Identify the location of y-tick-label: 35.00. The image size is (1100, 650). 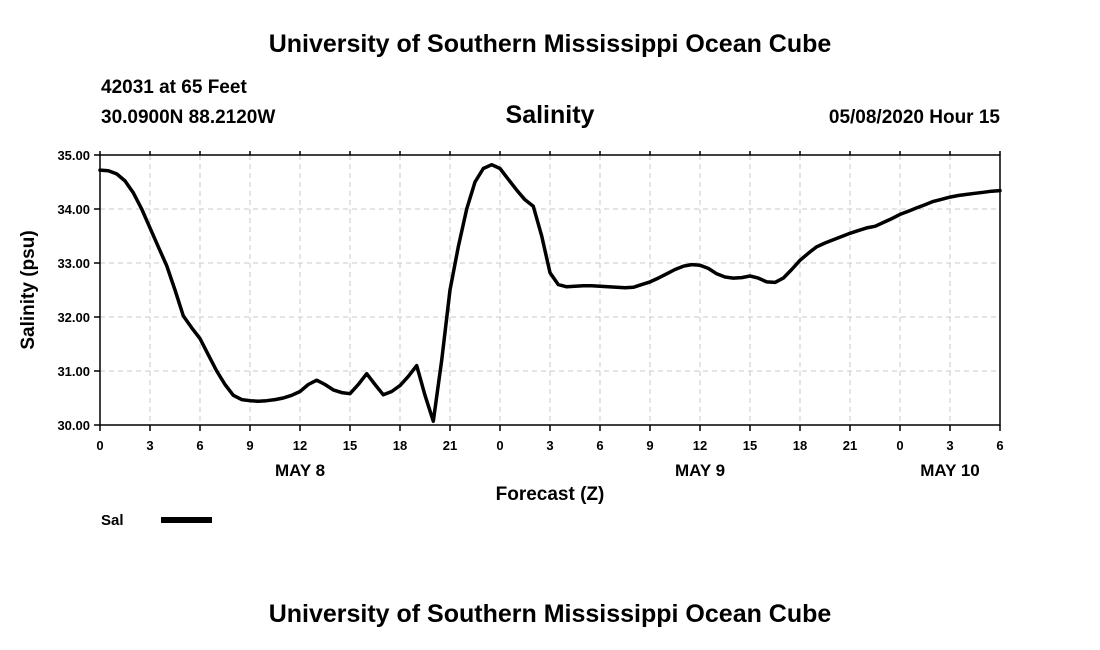
(73, 155).